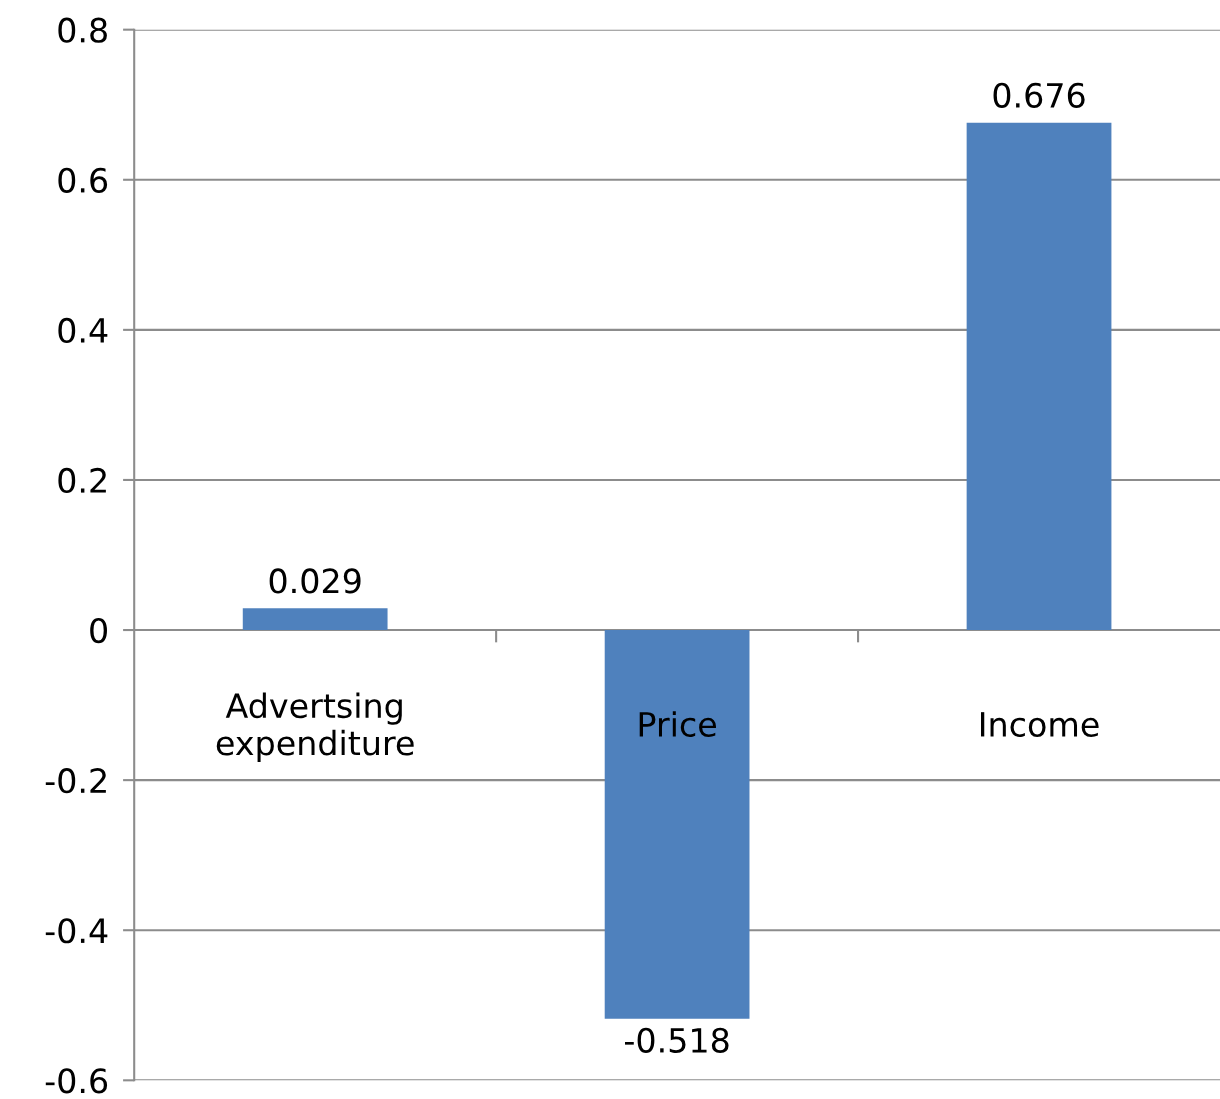 This screenshot has width=1220, height=1099. What do you see at coordinates (83, 330) in the screenshot?
I see `y-tick-label: 0.4` at bounding box center [83, 330].